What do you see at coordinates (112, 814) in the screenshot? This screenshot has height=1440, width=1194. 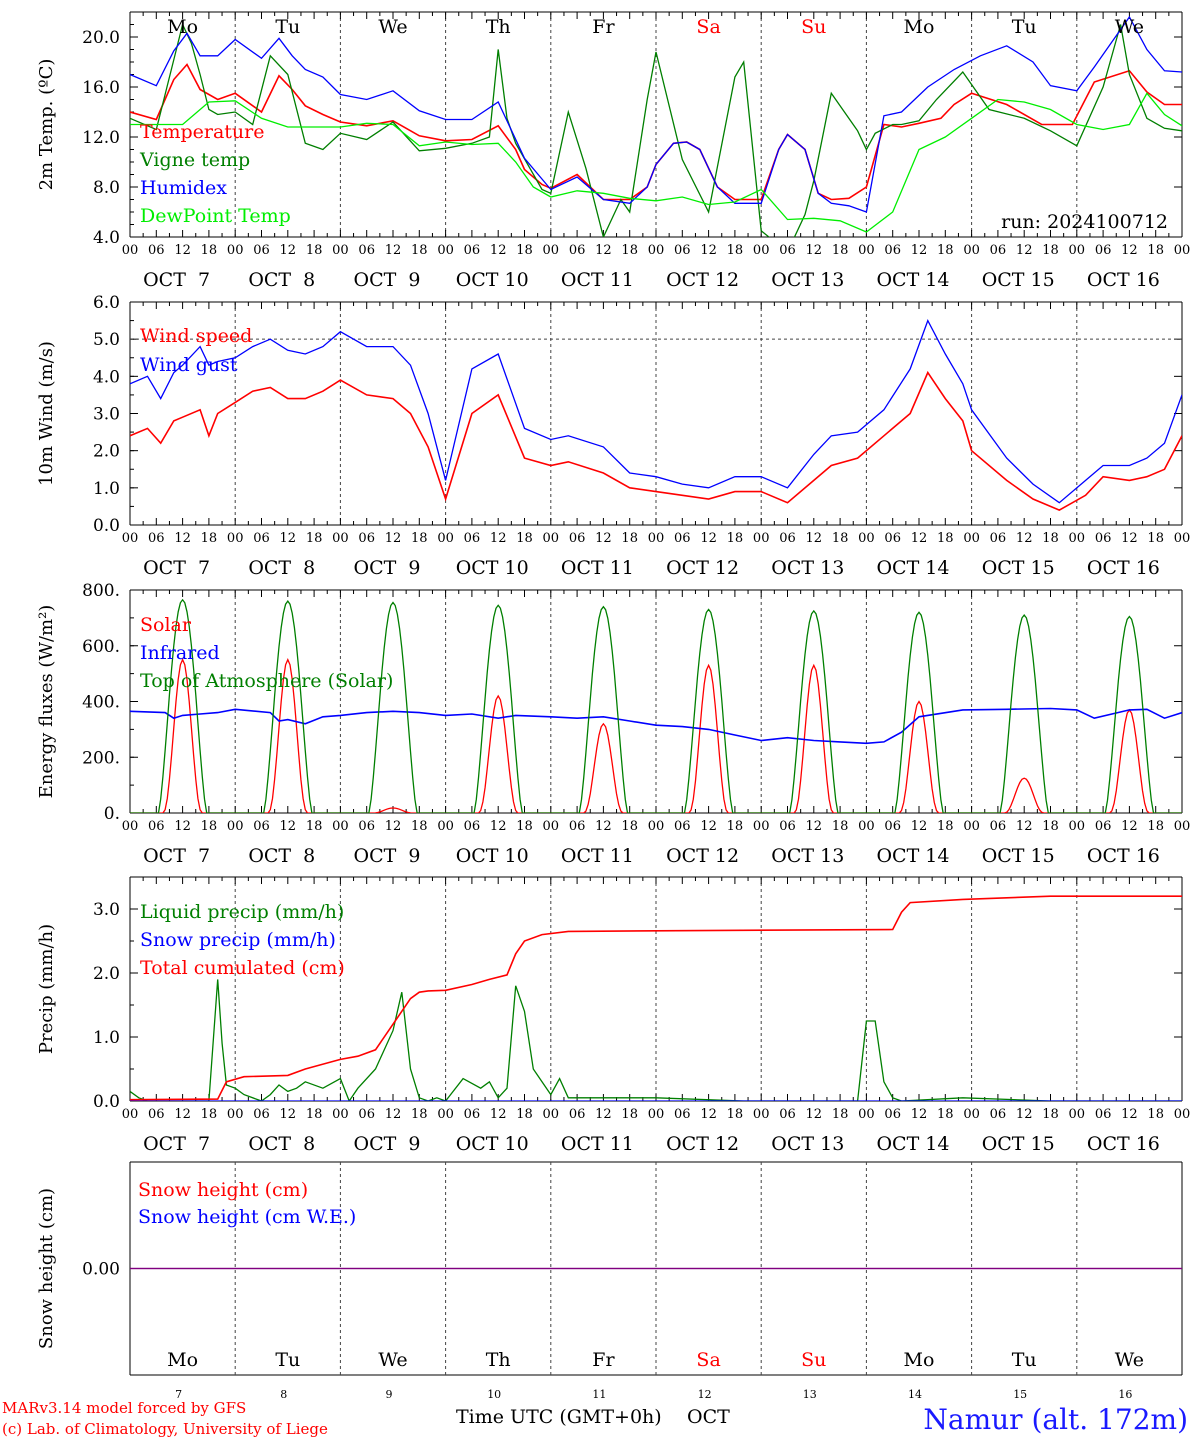 I see `y-tick-label: 0.` at bounding box center [112, 814].